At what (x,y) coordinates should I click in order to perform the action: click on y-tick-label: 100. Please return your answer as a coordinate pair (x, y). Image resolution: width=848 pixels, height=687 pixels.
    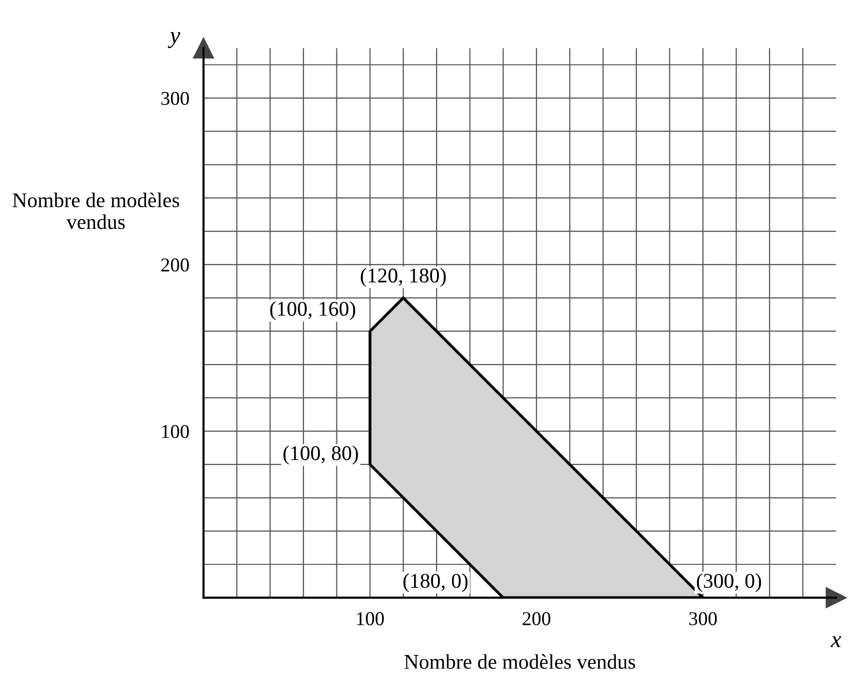
    Looking at the image, I should click on (175, 431).